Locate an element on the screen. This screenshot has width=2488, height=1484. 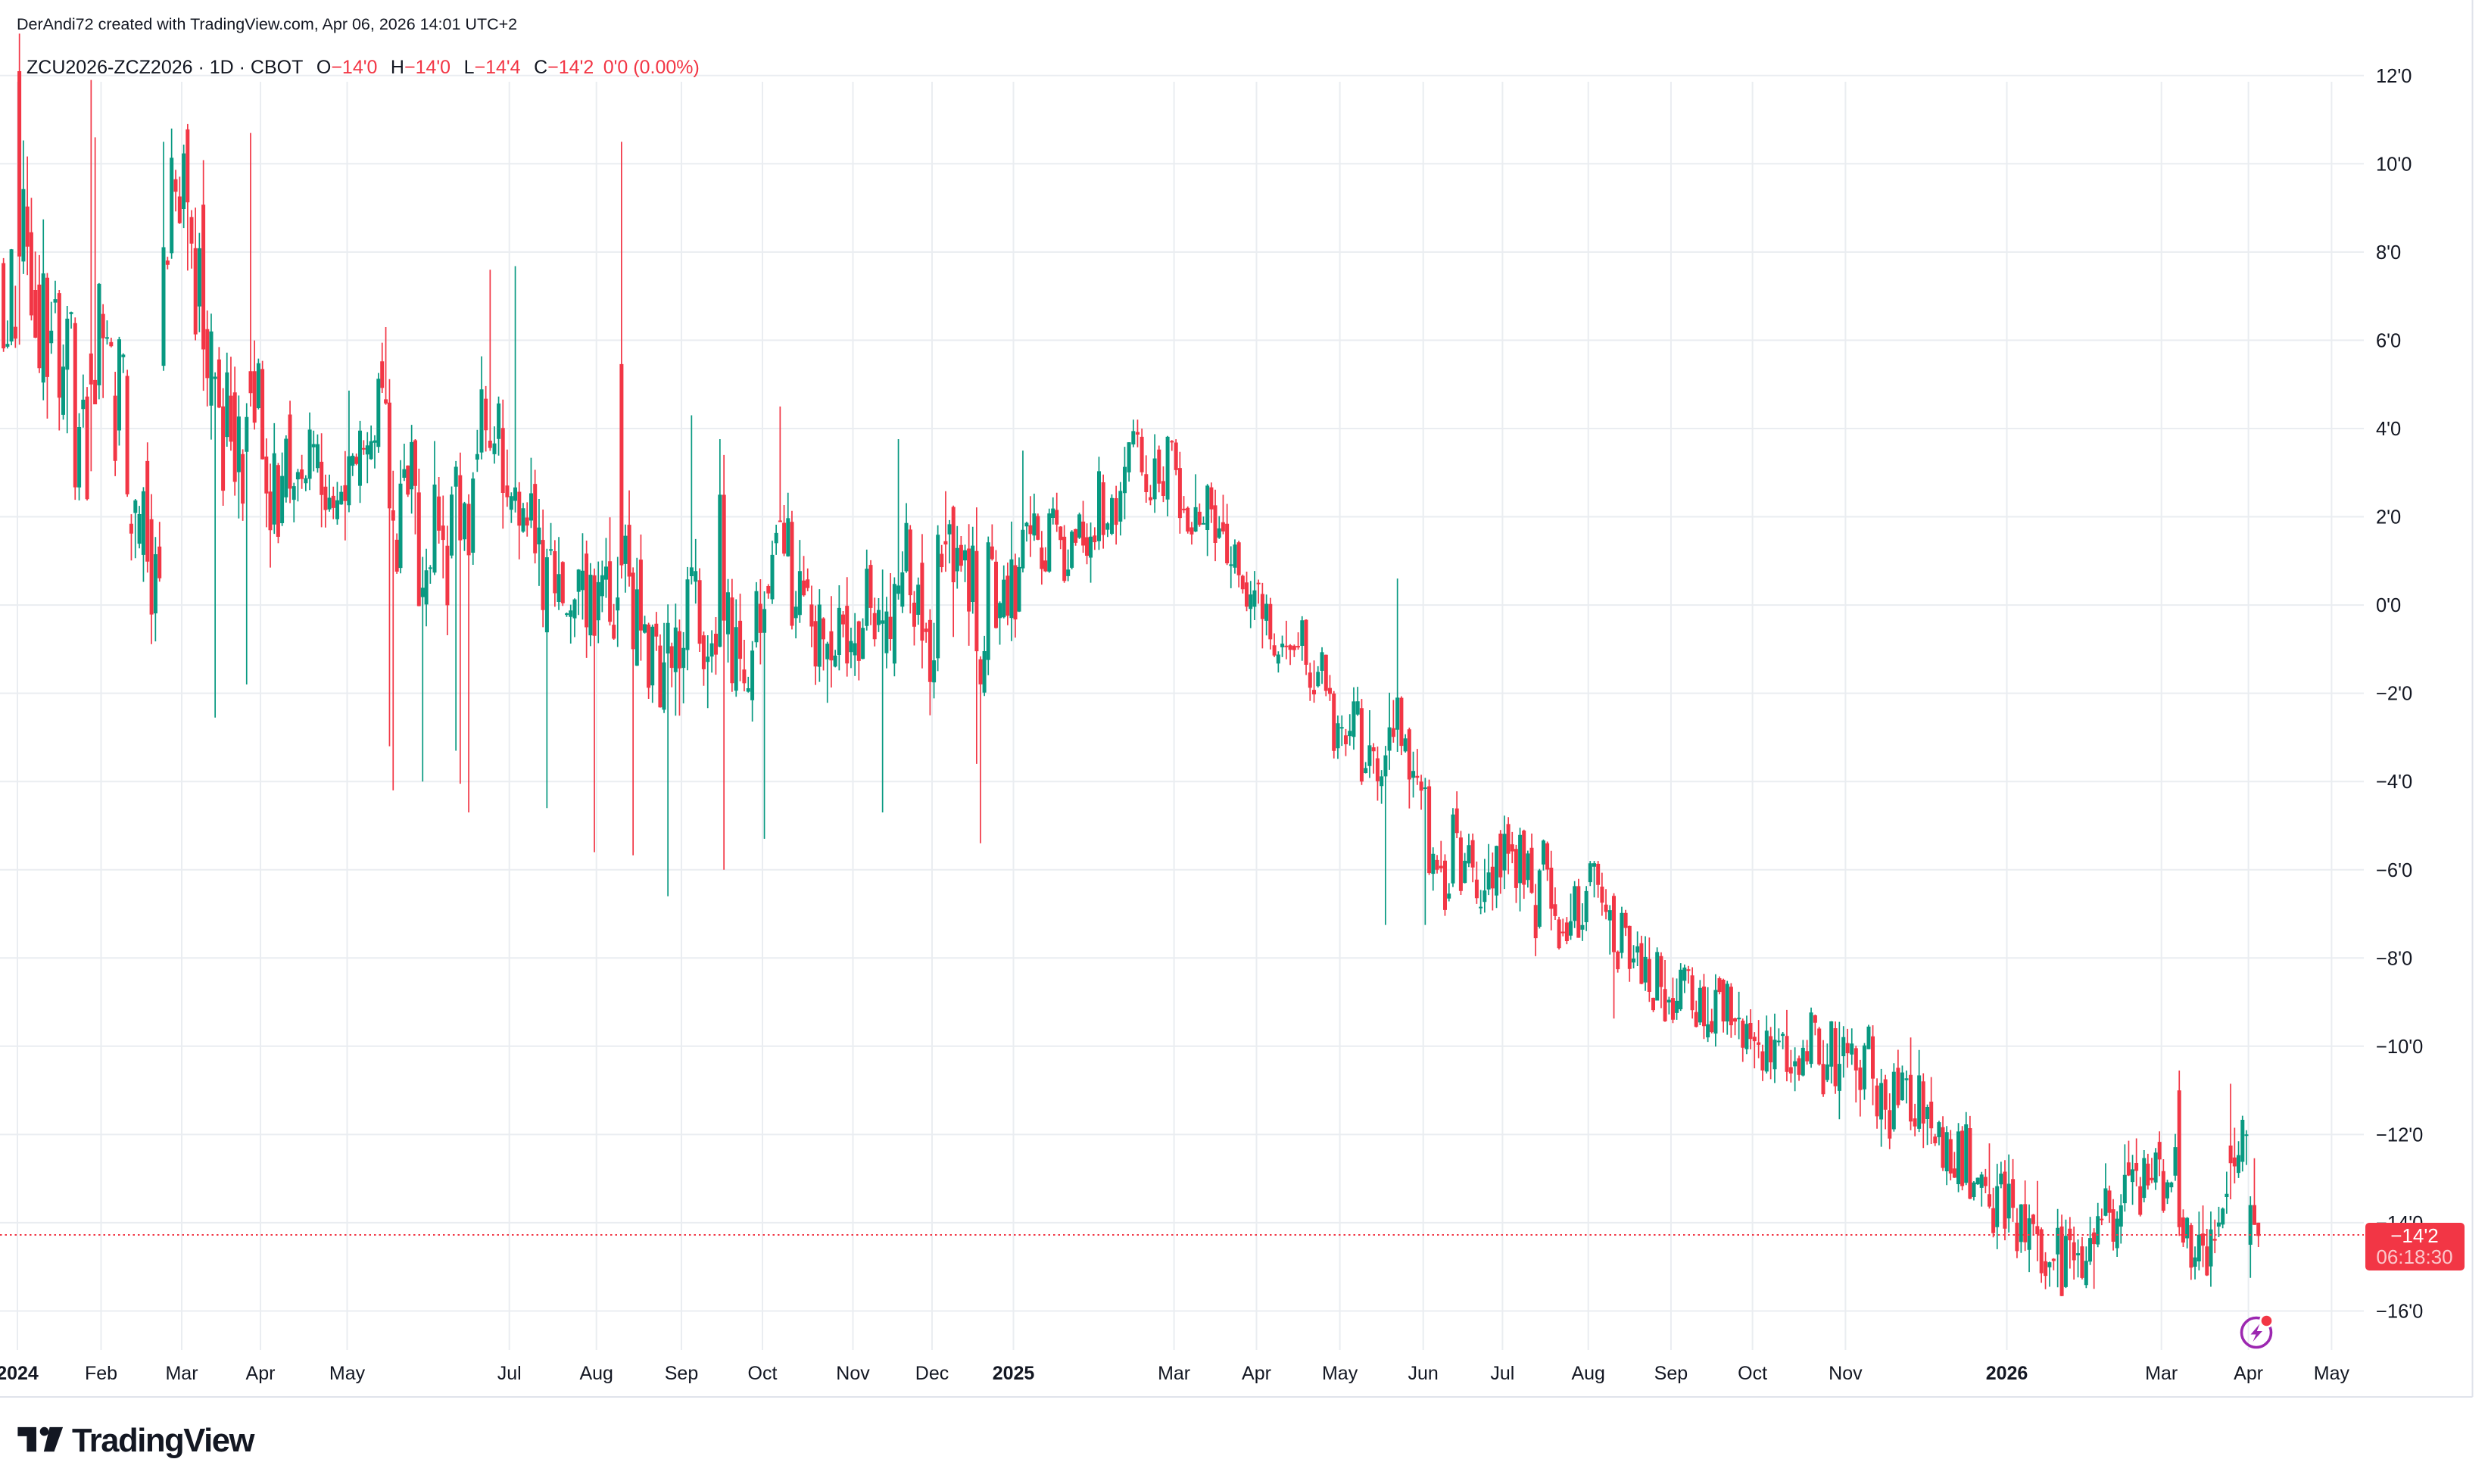
svg-text: 8'0 is located at coordinates (2388, 252).